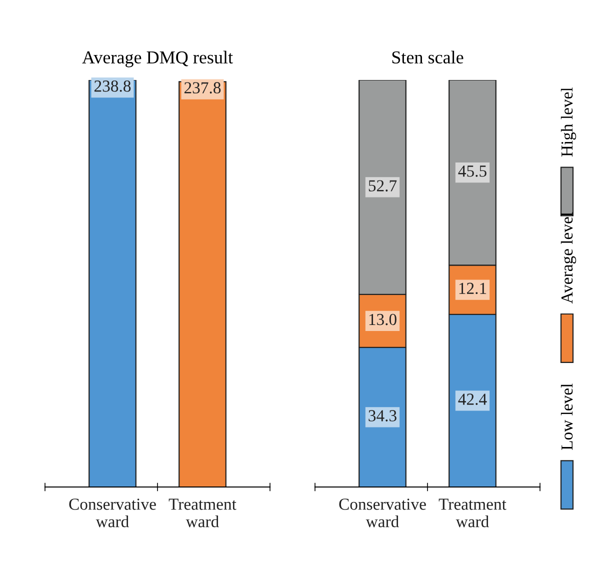  I want to click on data-label: 13.0, so click(382, 320).